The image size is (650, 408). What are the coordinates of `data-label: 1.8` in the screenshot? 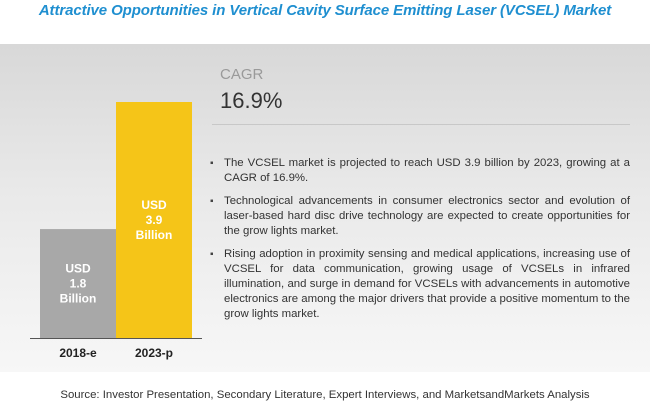 It's located at (78, 284).